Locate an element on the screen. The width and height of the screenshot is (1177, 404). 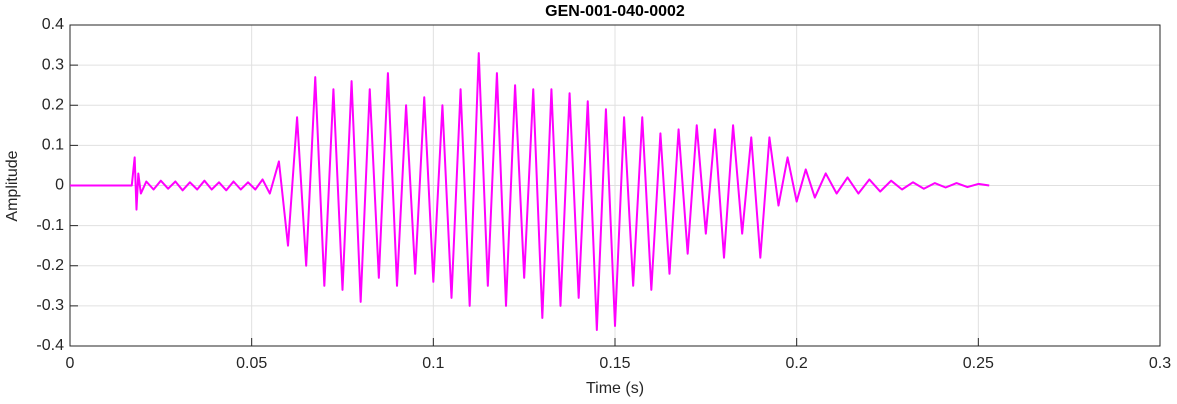
x-axis-label: Time (s) is located at coordinates (615, 388).